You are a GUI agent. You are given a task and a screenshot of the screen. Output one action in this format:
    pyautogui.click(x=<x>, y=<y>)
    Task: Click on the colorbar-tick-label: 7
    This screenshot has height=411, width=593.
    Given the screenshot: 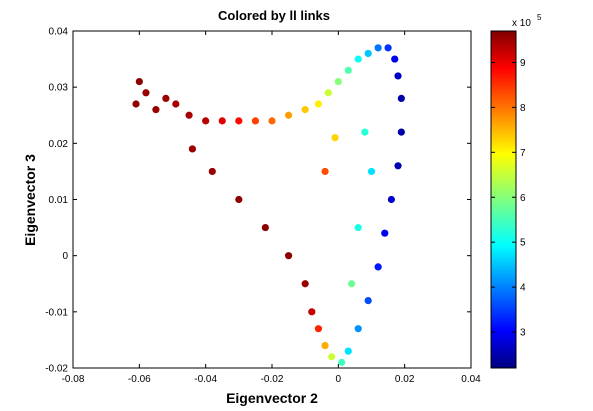 What is the action you would take?
    pyautogui.click(x=523, y=153)
    